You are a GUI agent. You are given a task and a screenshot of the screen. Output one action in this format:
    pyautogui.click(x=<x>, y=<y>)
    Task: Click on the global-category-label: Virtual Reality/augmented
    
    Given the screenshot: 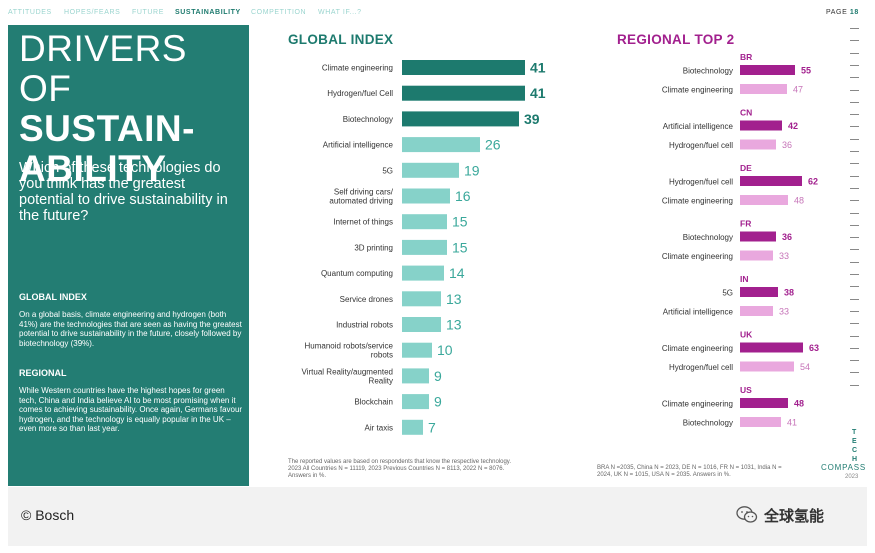 What is the action you would take?
    pyautogui.click(x=347, y=371)
    